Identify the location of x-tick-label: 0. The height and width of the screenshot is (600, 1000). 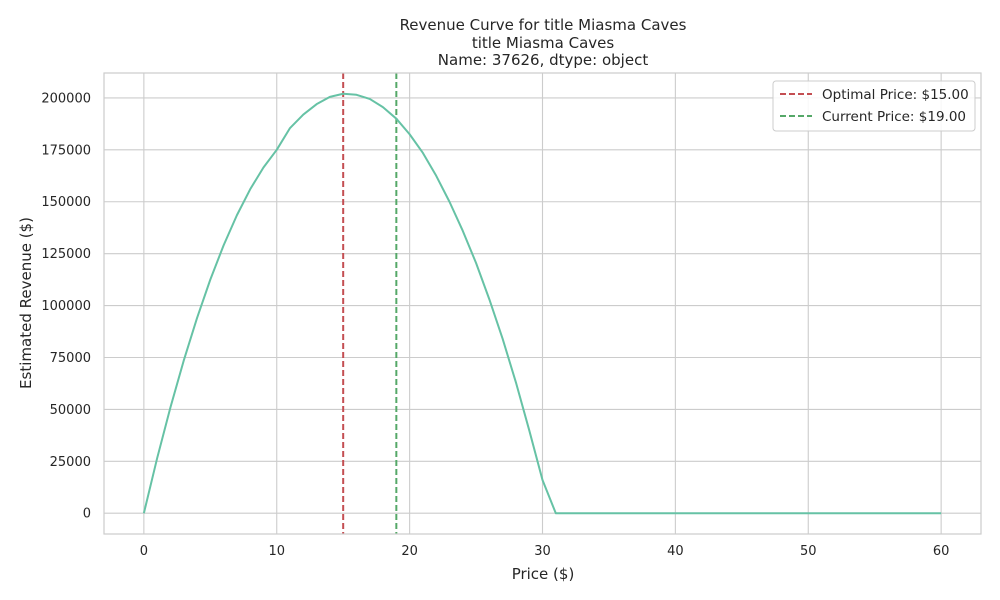
(144, 551).